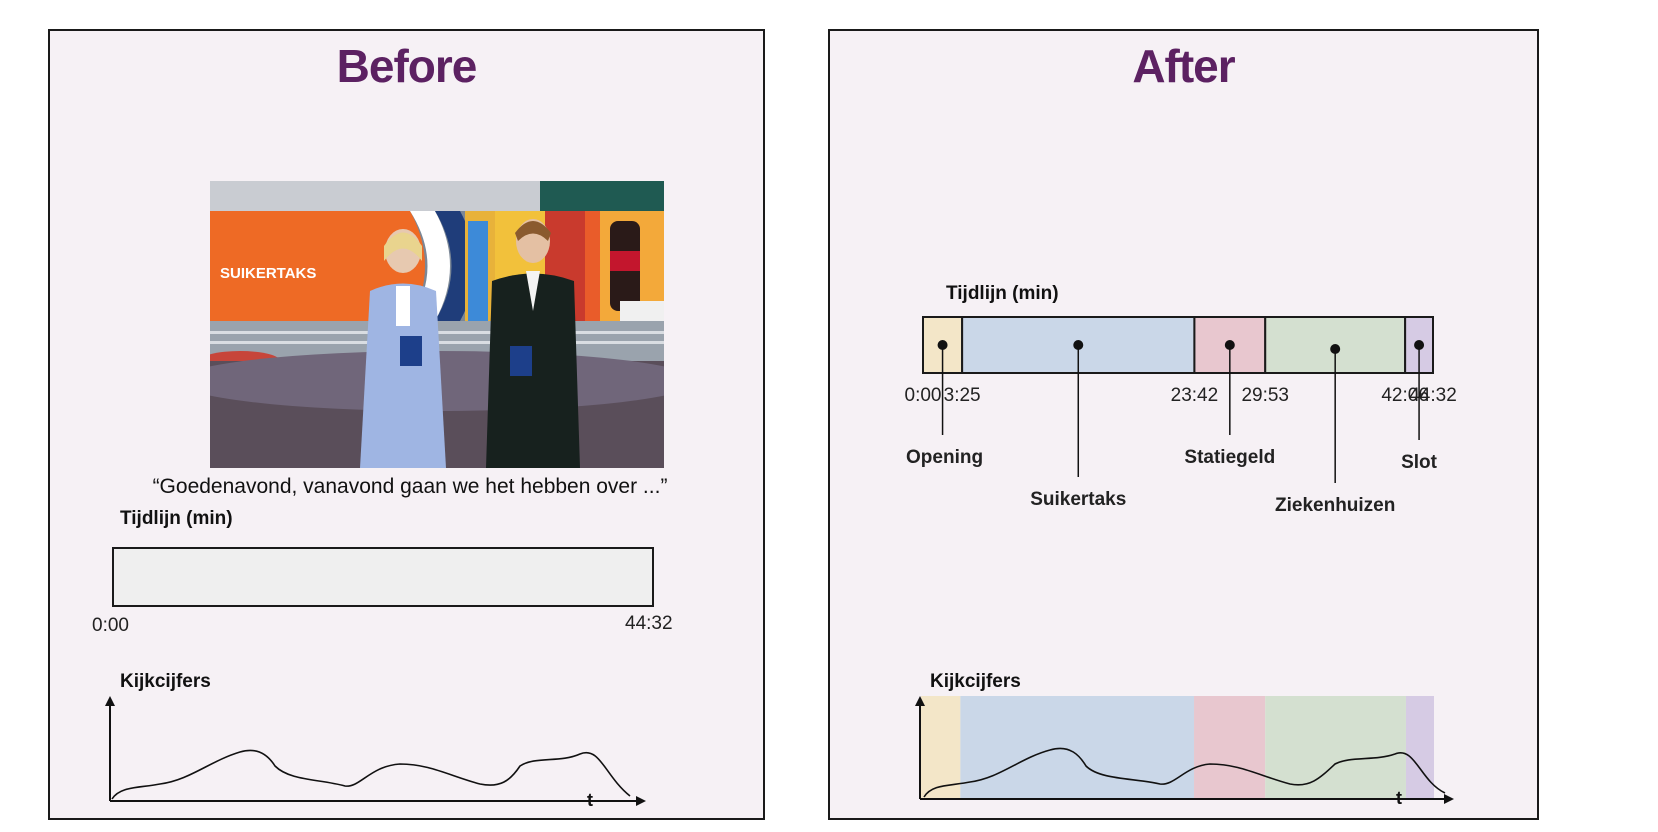 This screenshot has height=832, width=1658. I want to click on timeline-tick-label: 3:25, so click(962, 395).